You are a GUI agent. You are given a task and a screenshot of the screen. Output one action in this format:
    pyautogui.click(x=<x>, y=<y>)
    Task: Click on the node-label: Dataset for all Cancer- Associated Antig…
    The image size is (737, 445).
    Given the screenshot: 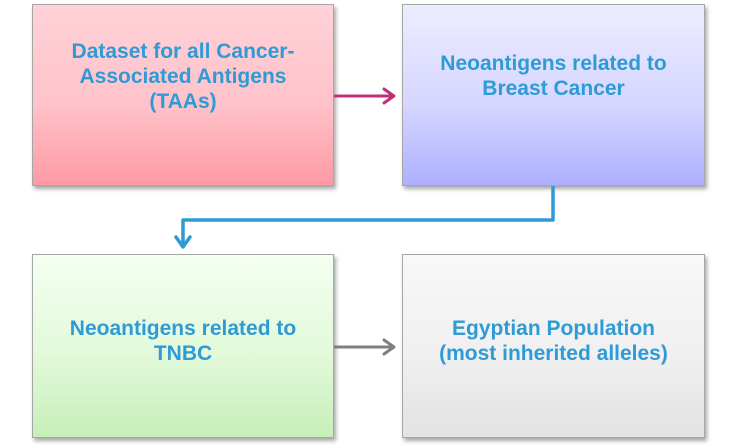 What is the action you would take?
    pyautogui.click(x=183, y=76)
    